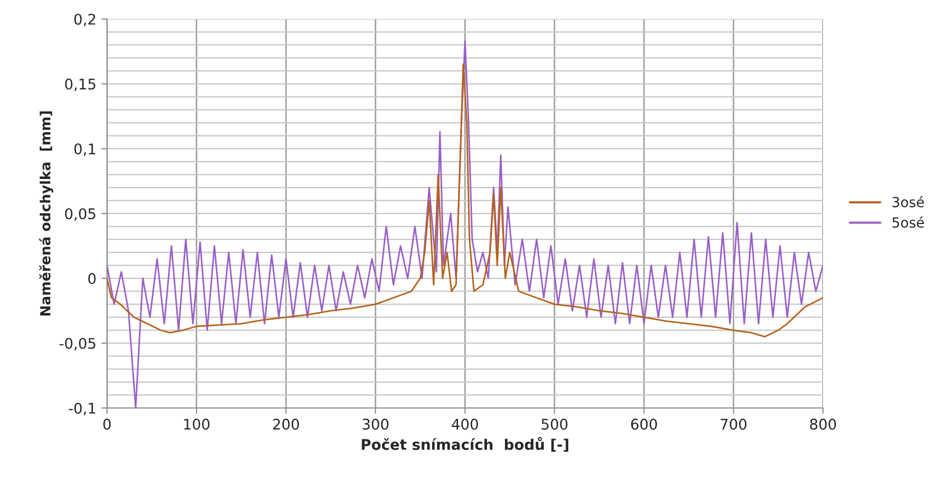 The width and height of the screenshot is (950, 494). I want to click on x-axis-title: Počet snímacích bodů [-], so click(465, 444).